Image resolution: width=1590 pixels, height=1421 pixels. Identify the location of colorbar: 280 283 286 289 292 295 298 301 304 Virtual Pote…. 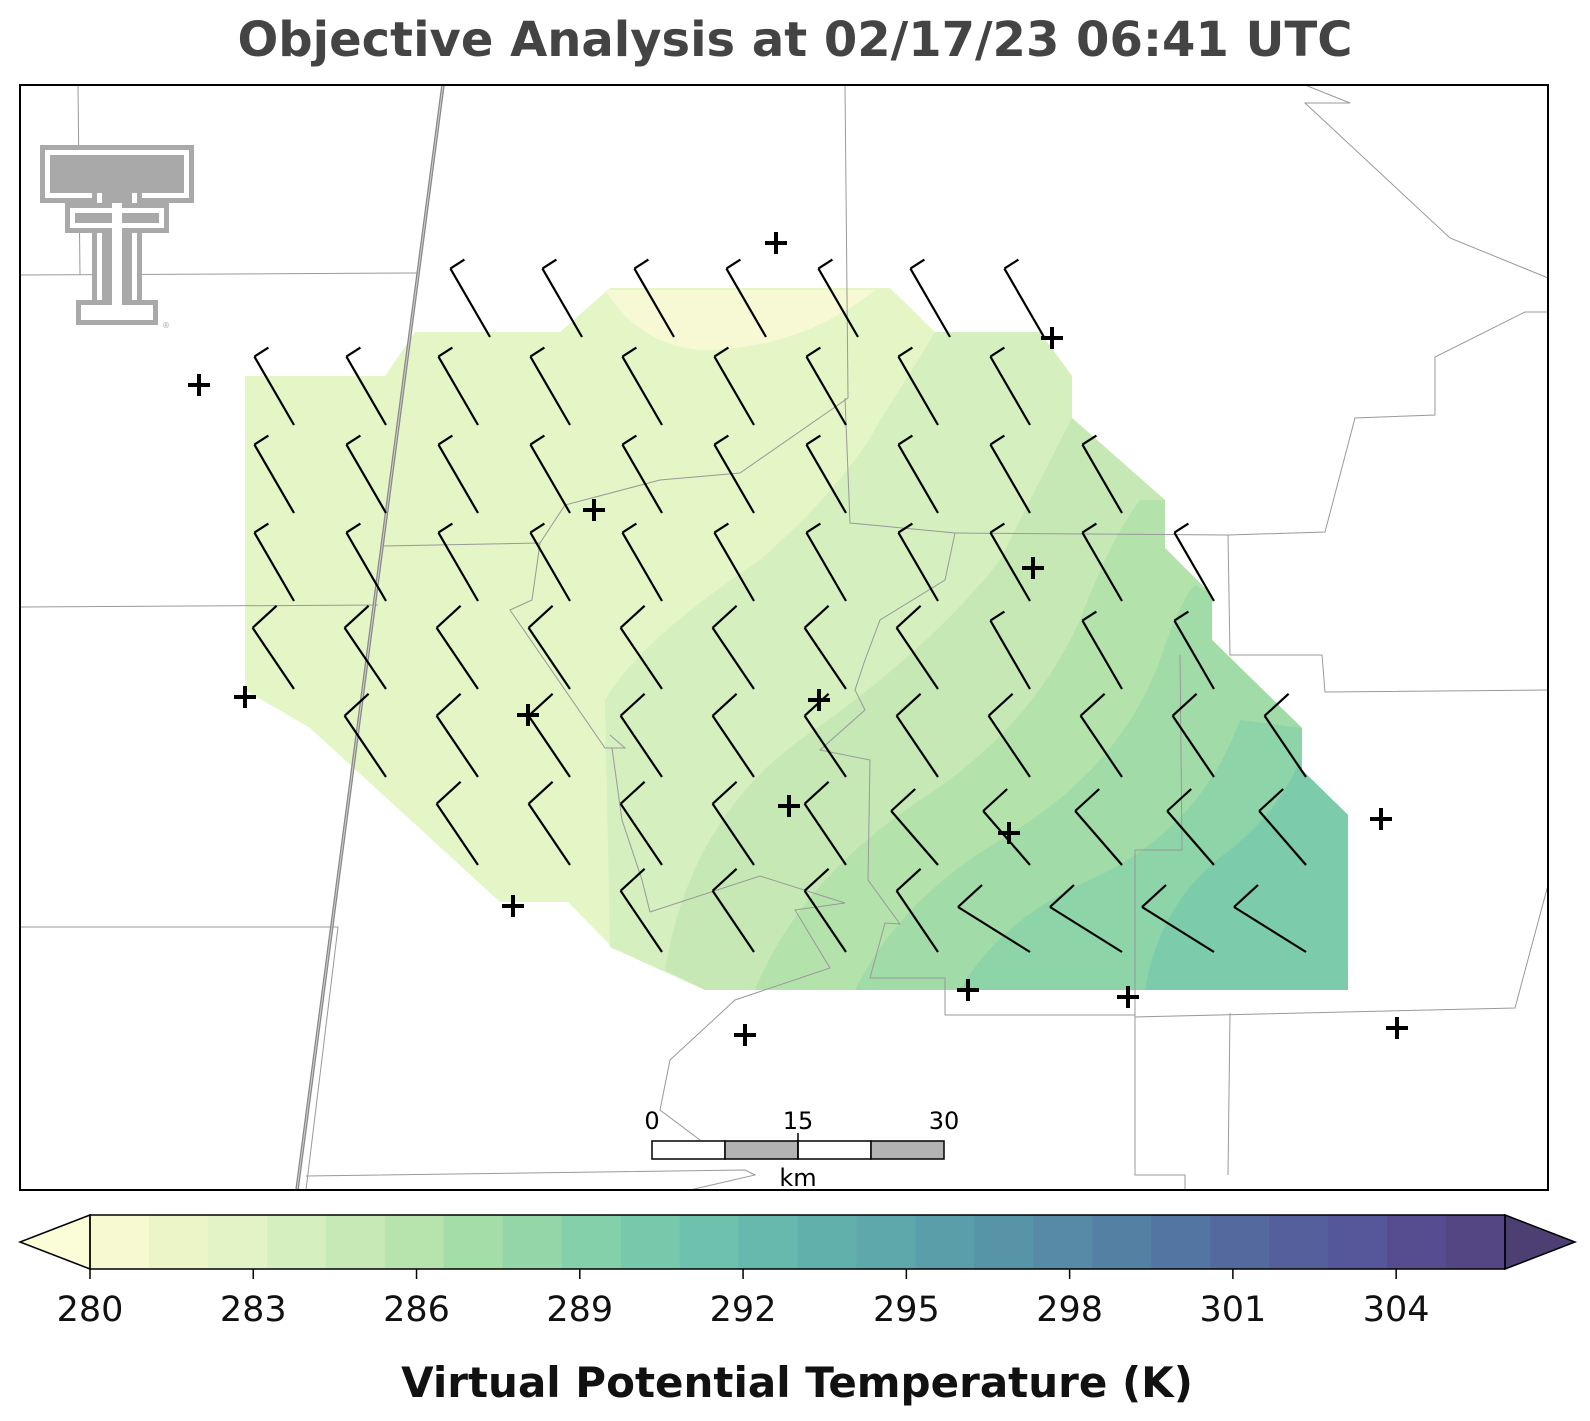
(797, 1310).